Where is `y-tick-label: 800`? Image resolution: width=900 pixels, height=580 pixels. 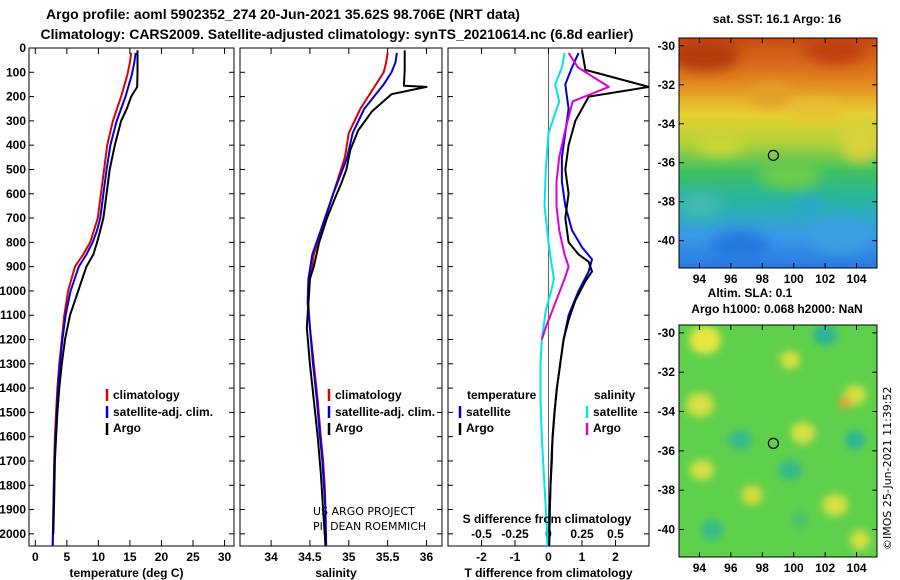
y-tick-label: 800 is located at coordinates (16, 242).